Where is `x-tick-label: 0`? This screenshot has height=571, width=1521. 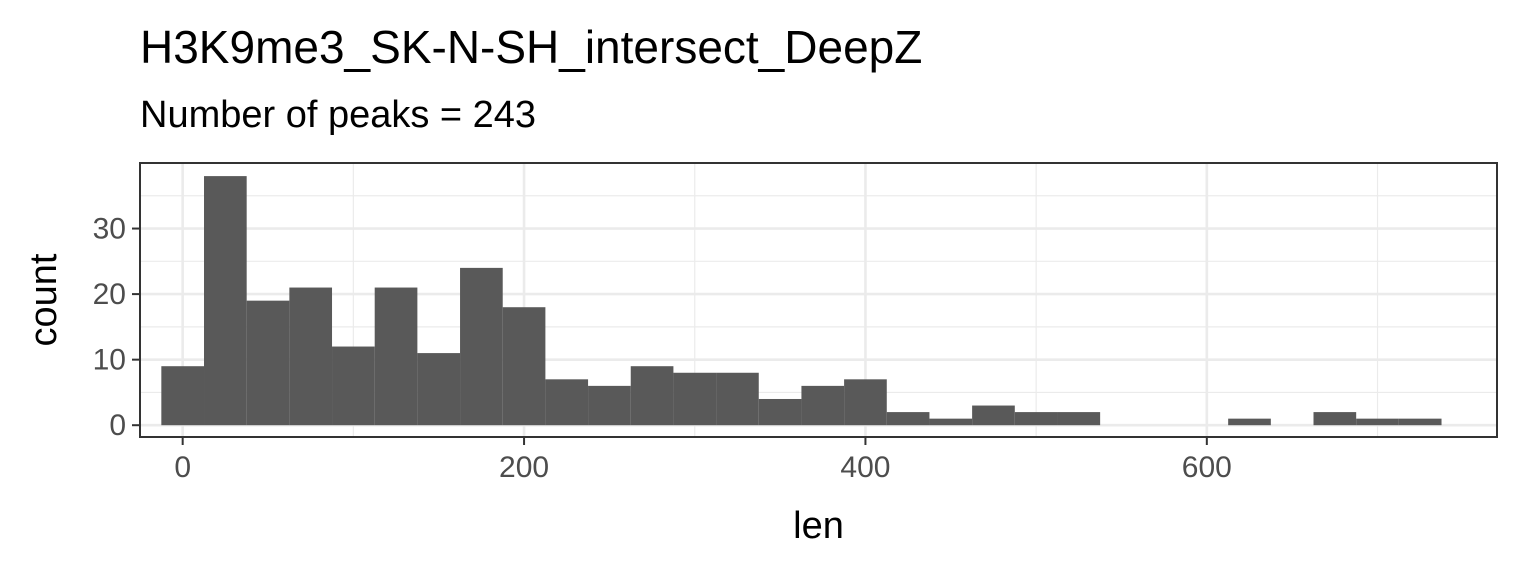
x-tick-label: 0 is located at coordinates (182, 467).